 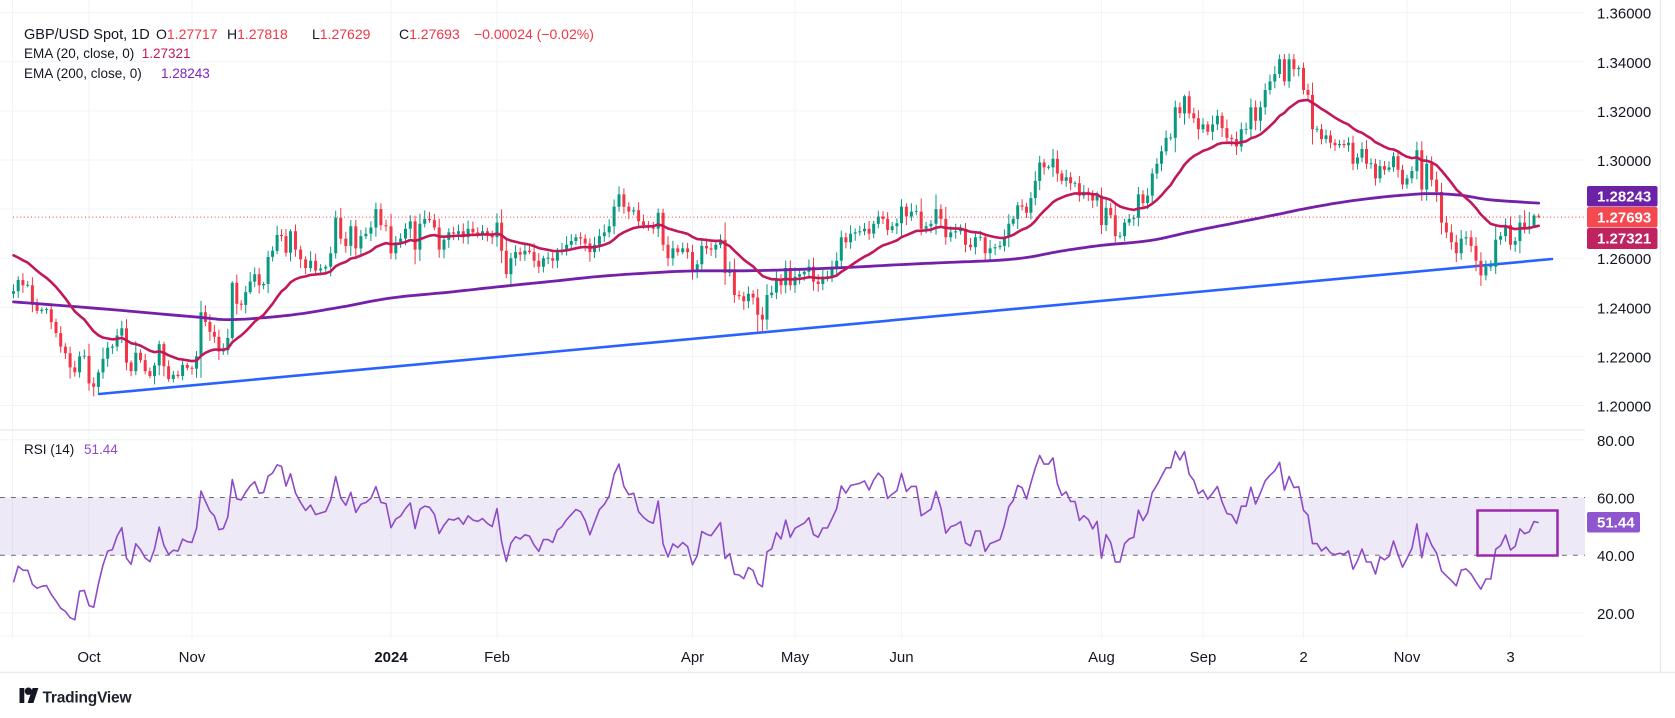 I want to click on svg-text: 60.00, so click(x=1616, y=499).